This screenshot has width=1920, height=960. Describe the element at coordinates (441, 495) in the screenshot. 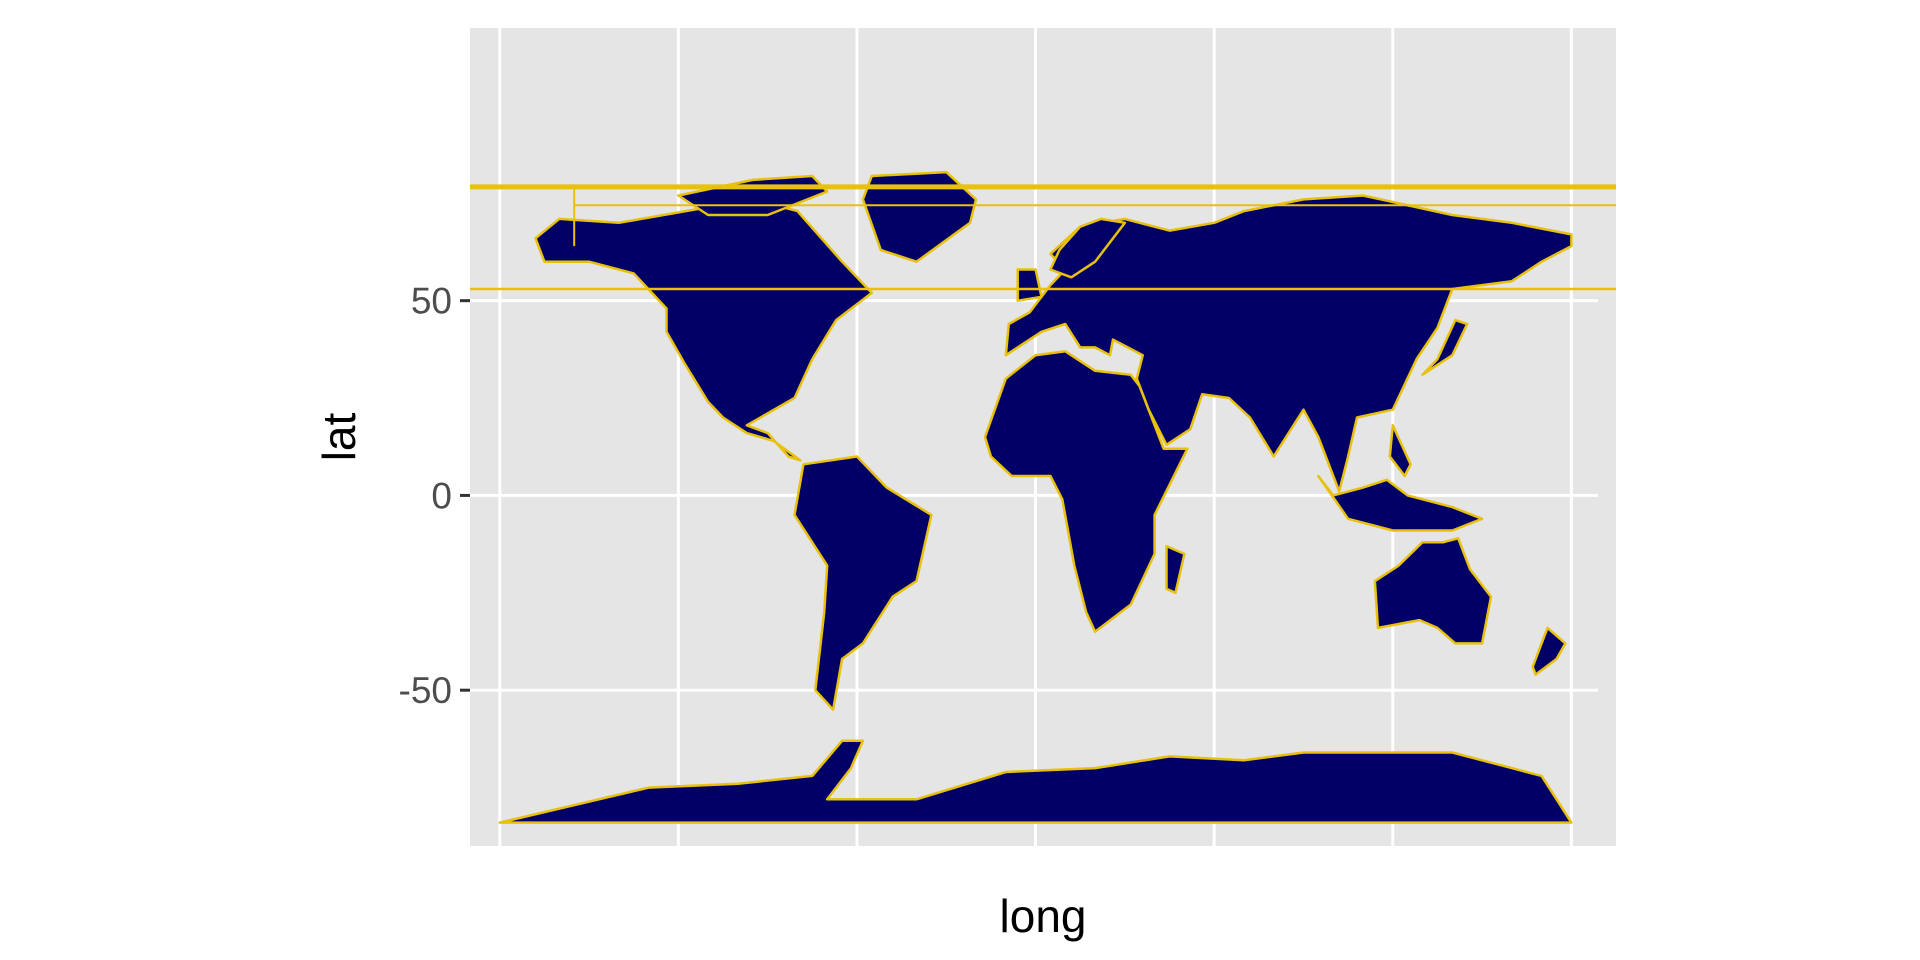

I see `y-tick-label: 0` at that location.